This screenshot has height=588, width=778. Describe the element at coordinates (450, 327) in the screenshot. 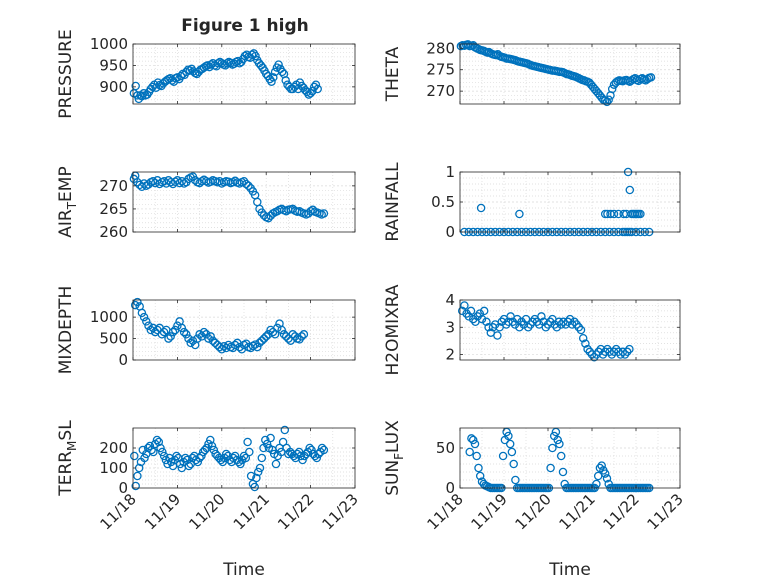

I see `y-tick-label: 3` at that location.